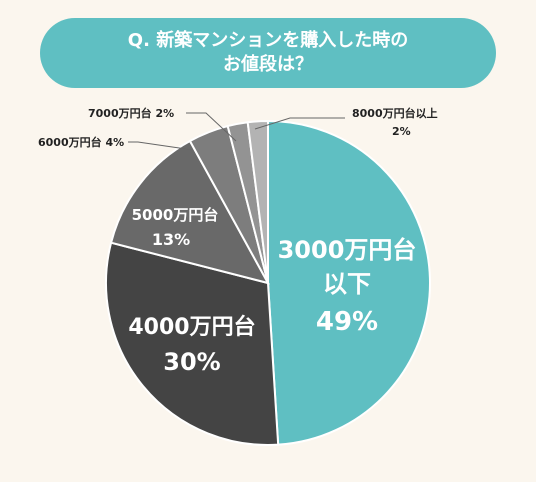 The width and height of the screenshot is (536, 482). I want to click on label-5000-percent: 13%, so click(171, 239).